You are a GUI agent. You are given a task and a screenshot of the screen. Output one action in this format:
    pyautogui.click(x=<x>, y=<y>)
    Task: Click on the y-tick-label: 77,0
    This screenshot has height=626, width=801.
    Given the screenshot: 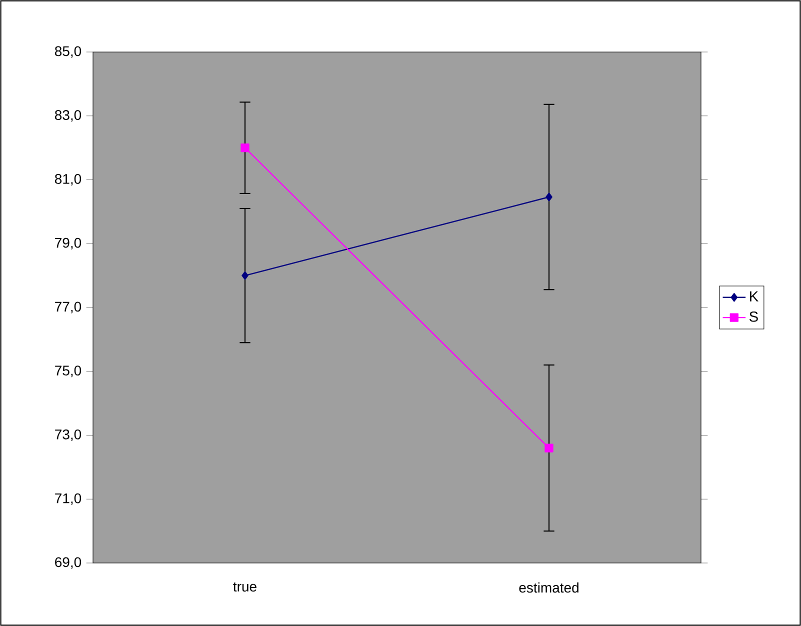 What is the action you would take?
    pyautogui.click(x=68, y=308)
    